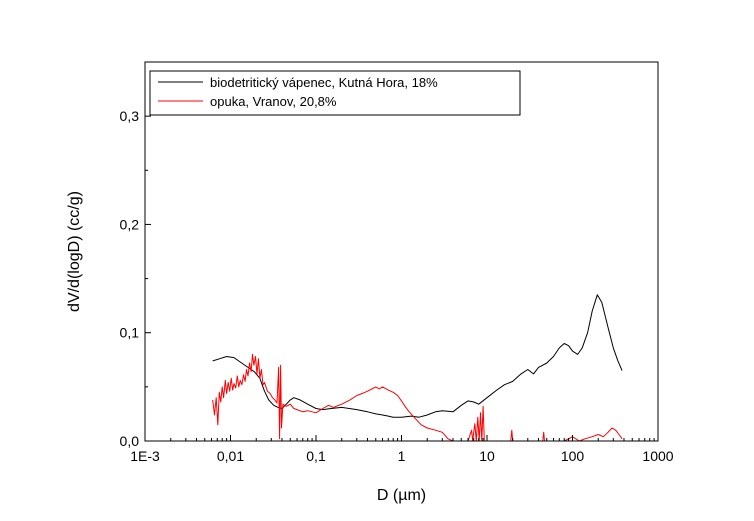 Image resolution: width=754 pixels, height=521 pixels. Describe the element at coordinates (573, 456) in the screenshot. I see `x-tick-label: 100` at that location.